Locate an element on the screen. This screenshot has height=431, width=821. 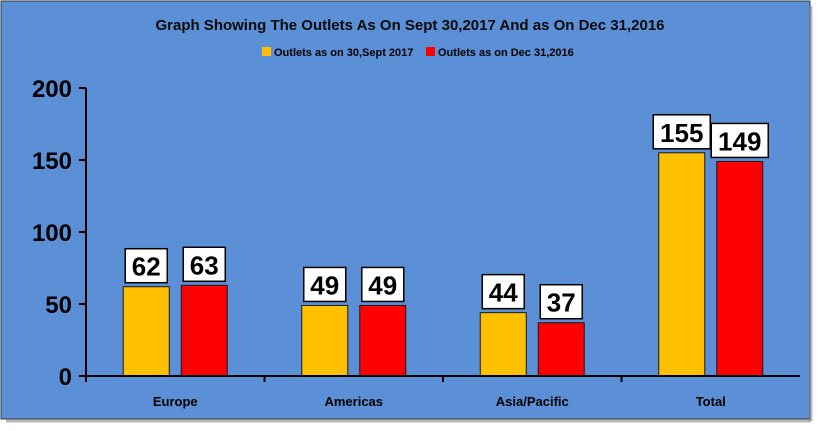
data-label: 149 is located at coordinates (739, 141).